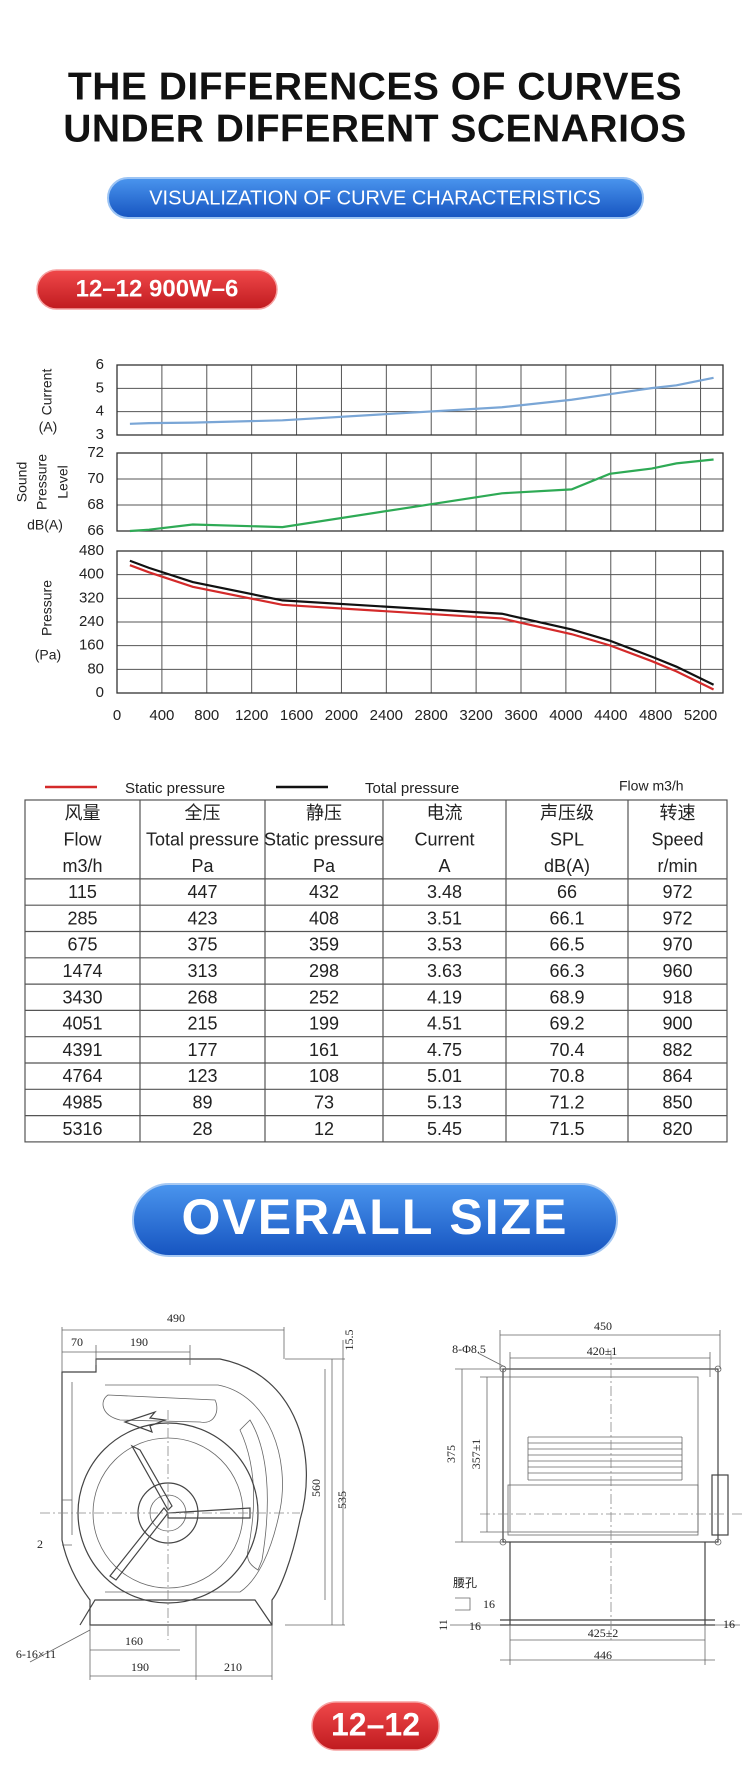 This screenshot has height=1779, width=750. Describe the element at coordinates (566, 1129) in the screenshot. I see `table-cell: 71.5` at that location.